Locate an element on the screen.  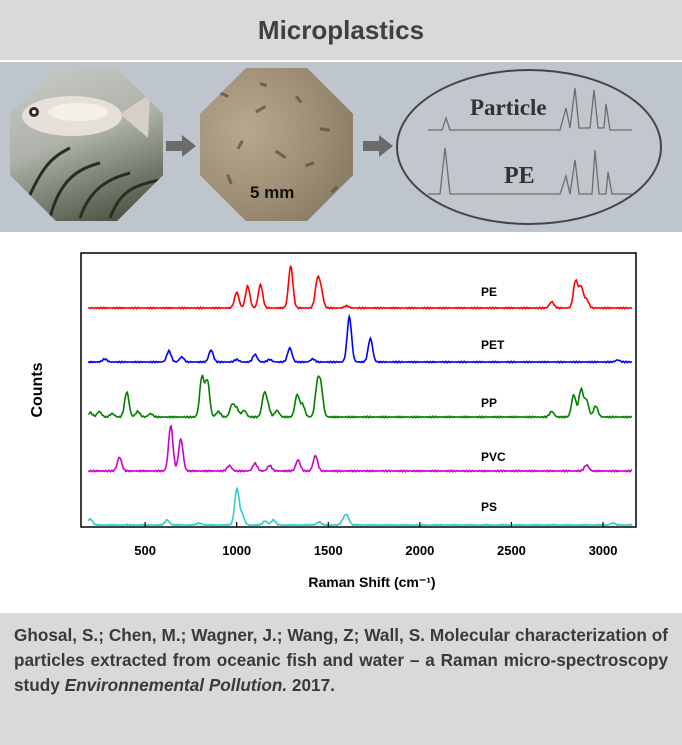
x-tick-label-1000: 1000 is located at coordinates (236, 550).